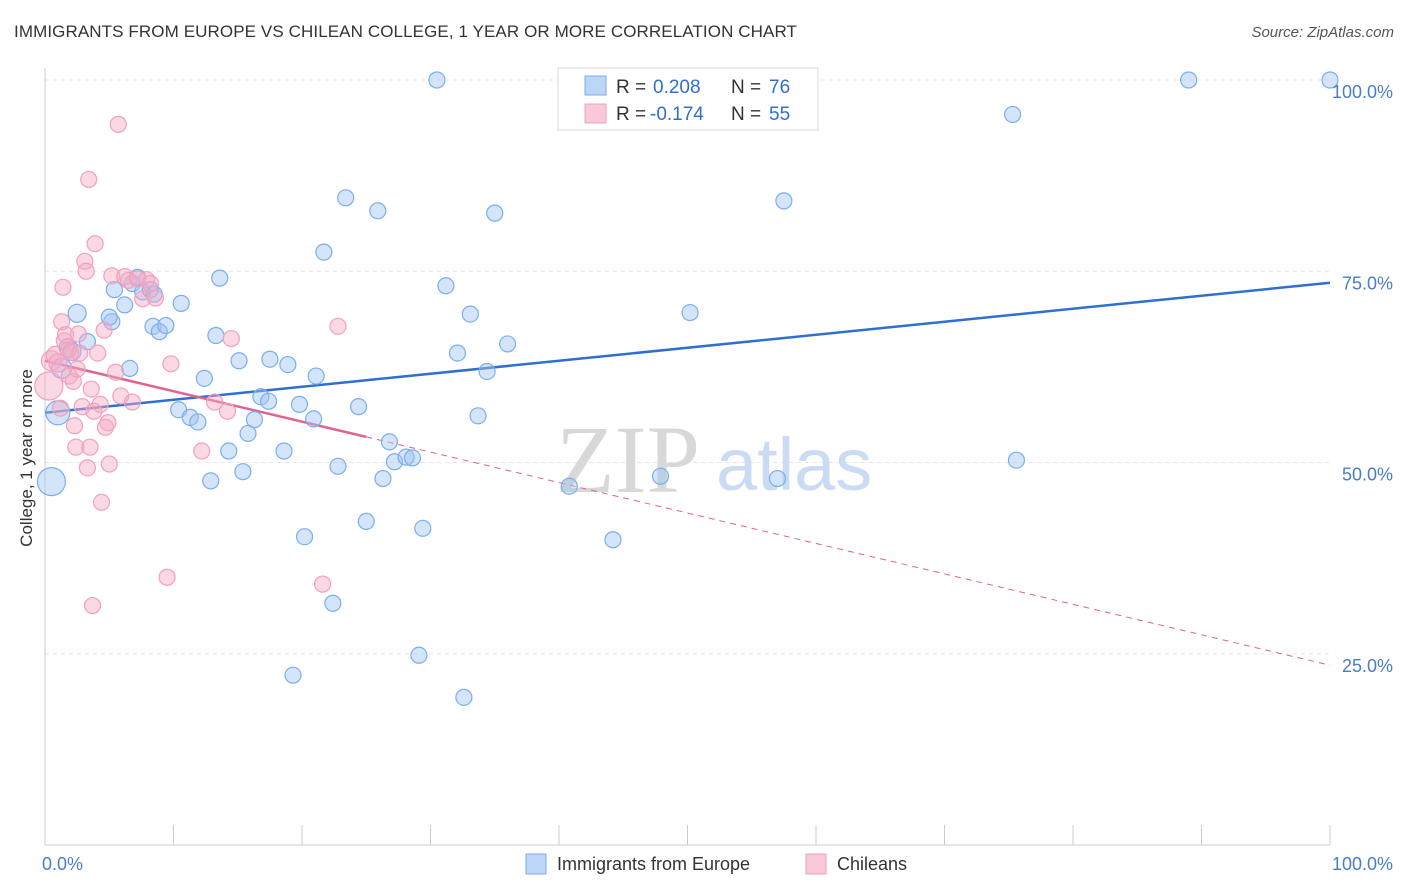 The width and height of the screenshot is (1406, 892). I want to click on x-tick-label-start: 0.0%, so click(62, 864).